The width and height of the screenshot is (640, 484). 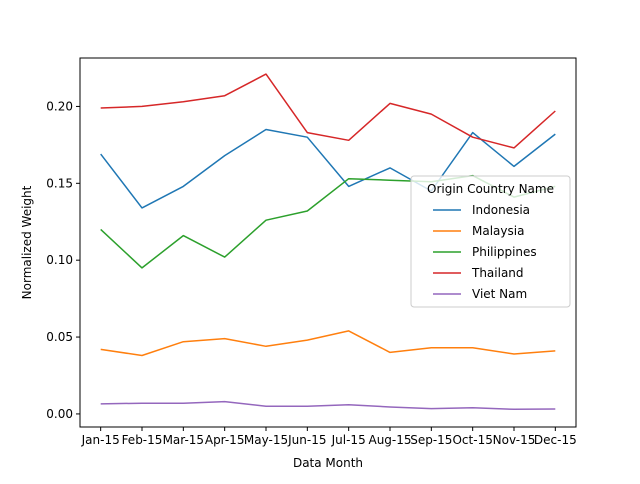 I want to click on y-tick-label: 0.15, so click(x=59, y=183).